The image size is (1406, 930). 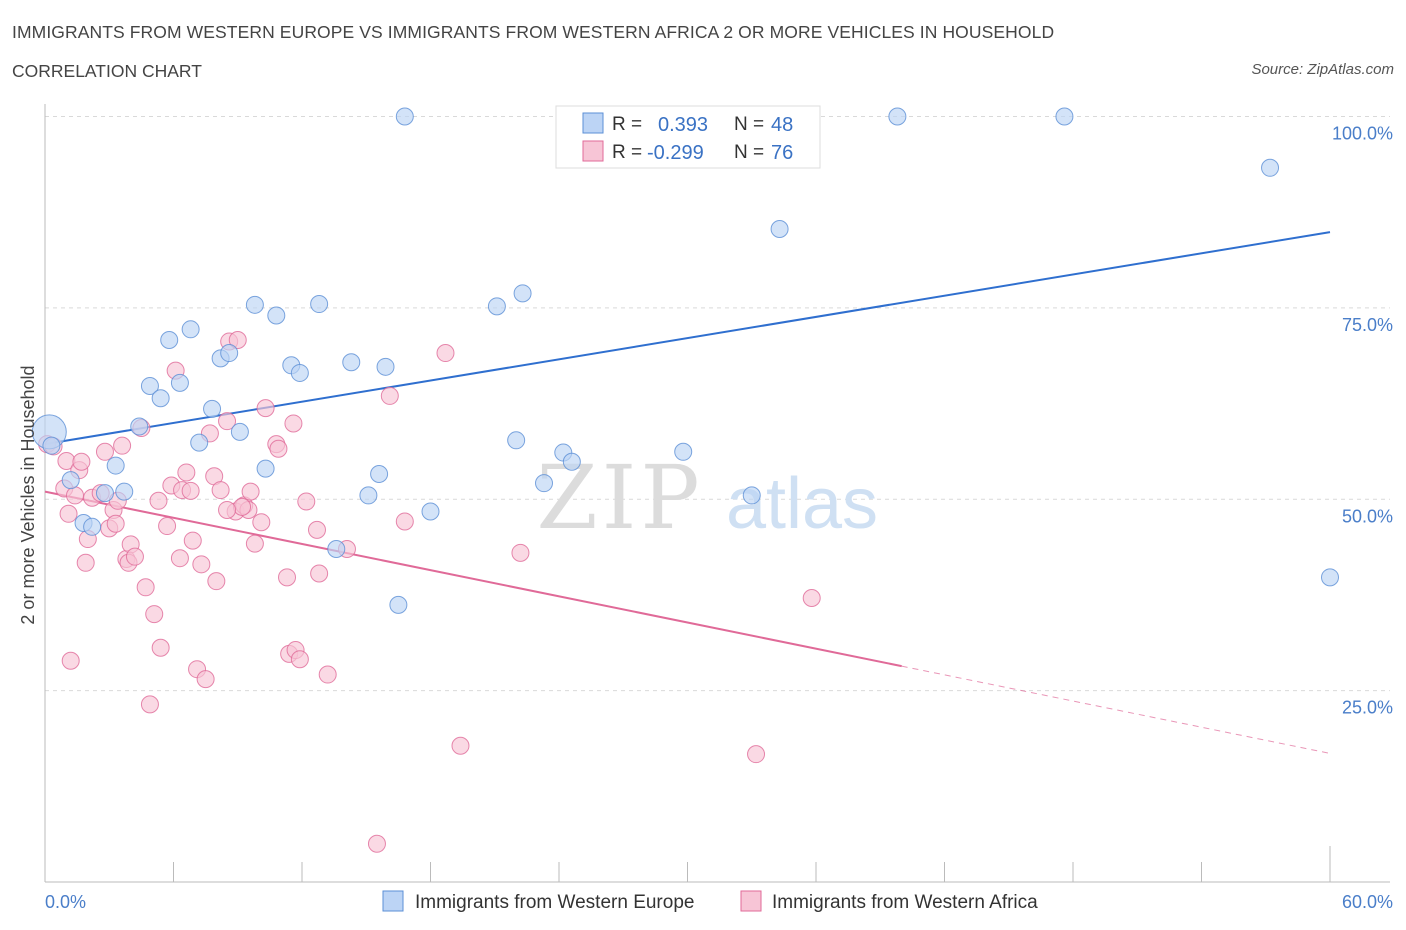 I want to click on y-tick-label: 25.0%, so click(x=1367, y=708).